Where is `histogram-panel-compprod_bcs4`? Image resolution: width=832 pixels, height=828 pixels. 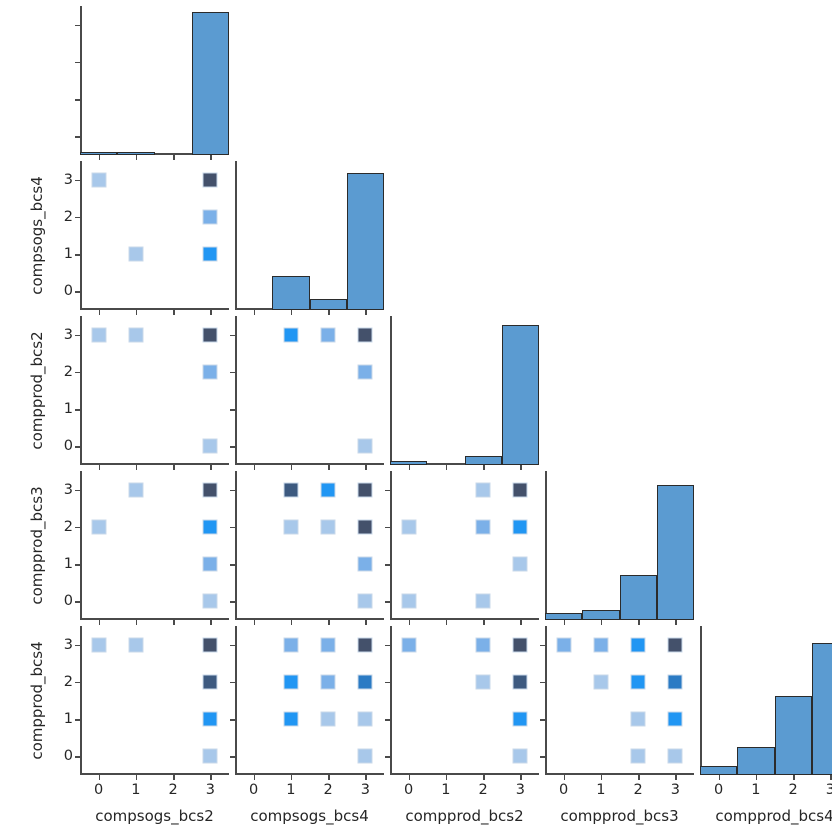
histogram-panel-compprod_bcs4 is located at coordinates (766, 703).